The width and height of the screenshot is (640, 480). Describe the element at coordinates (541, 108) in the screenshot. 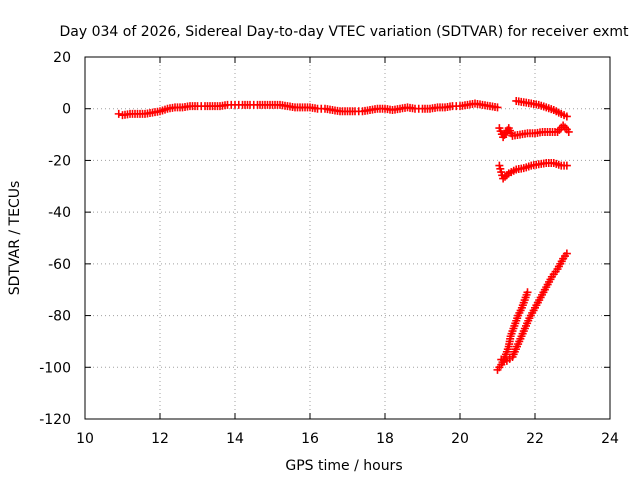

I see `series-arc-upper` at that location.